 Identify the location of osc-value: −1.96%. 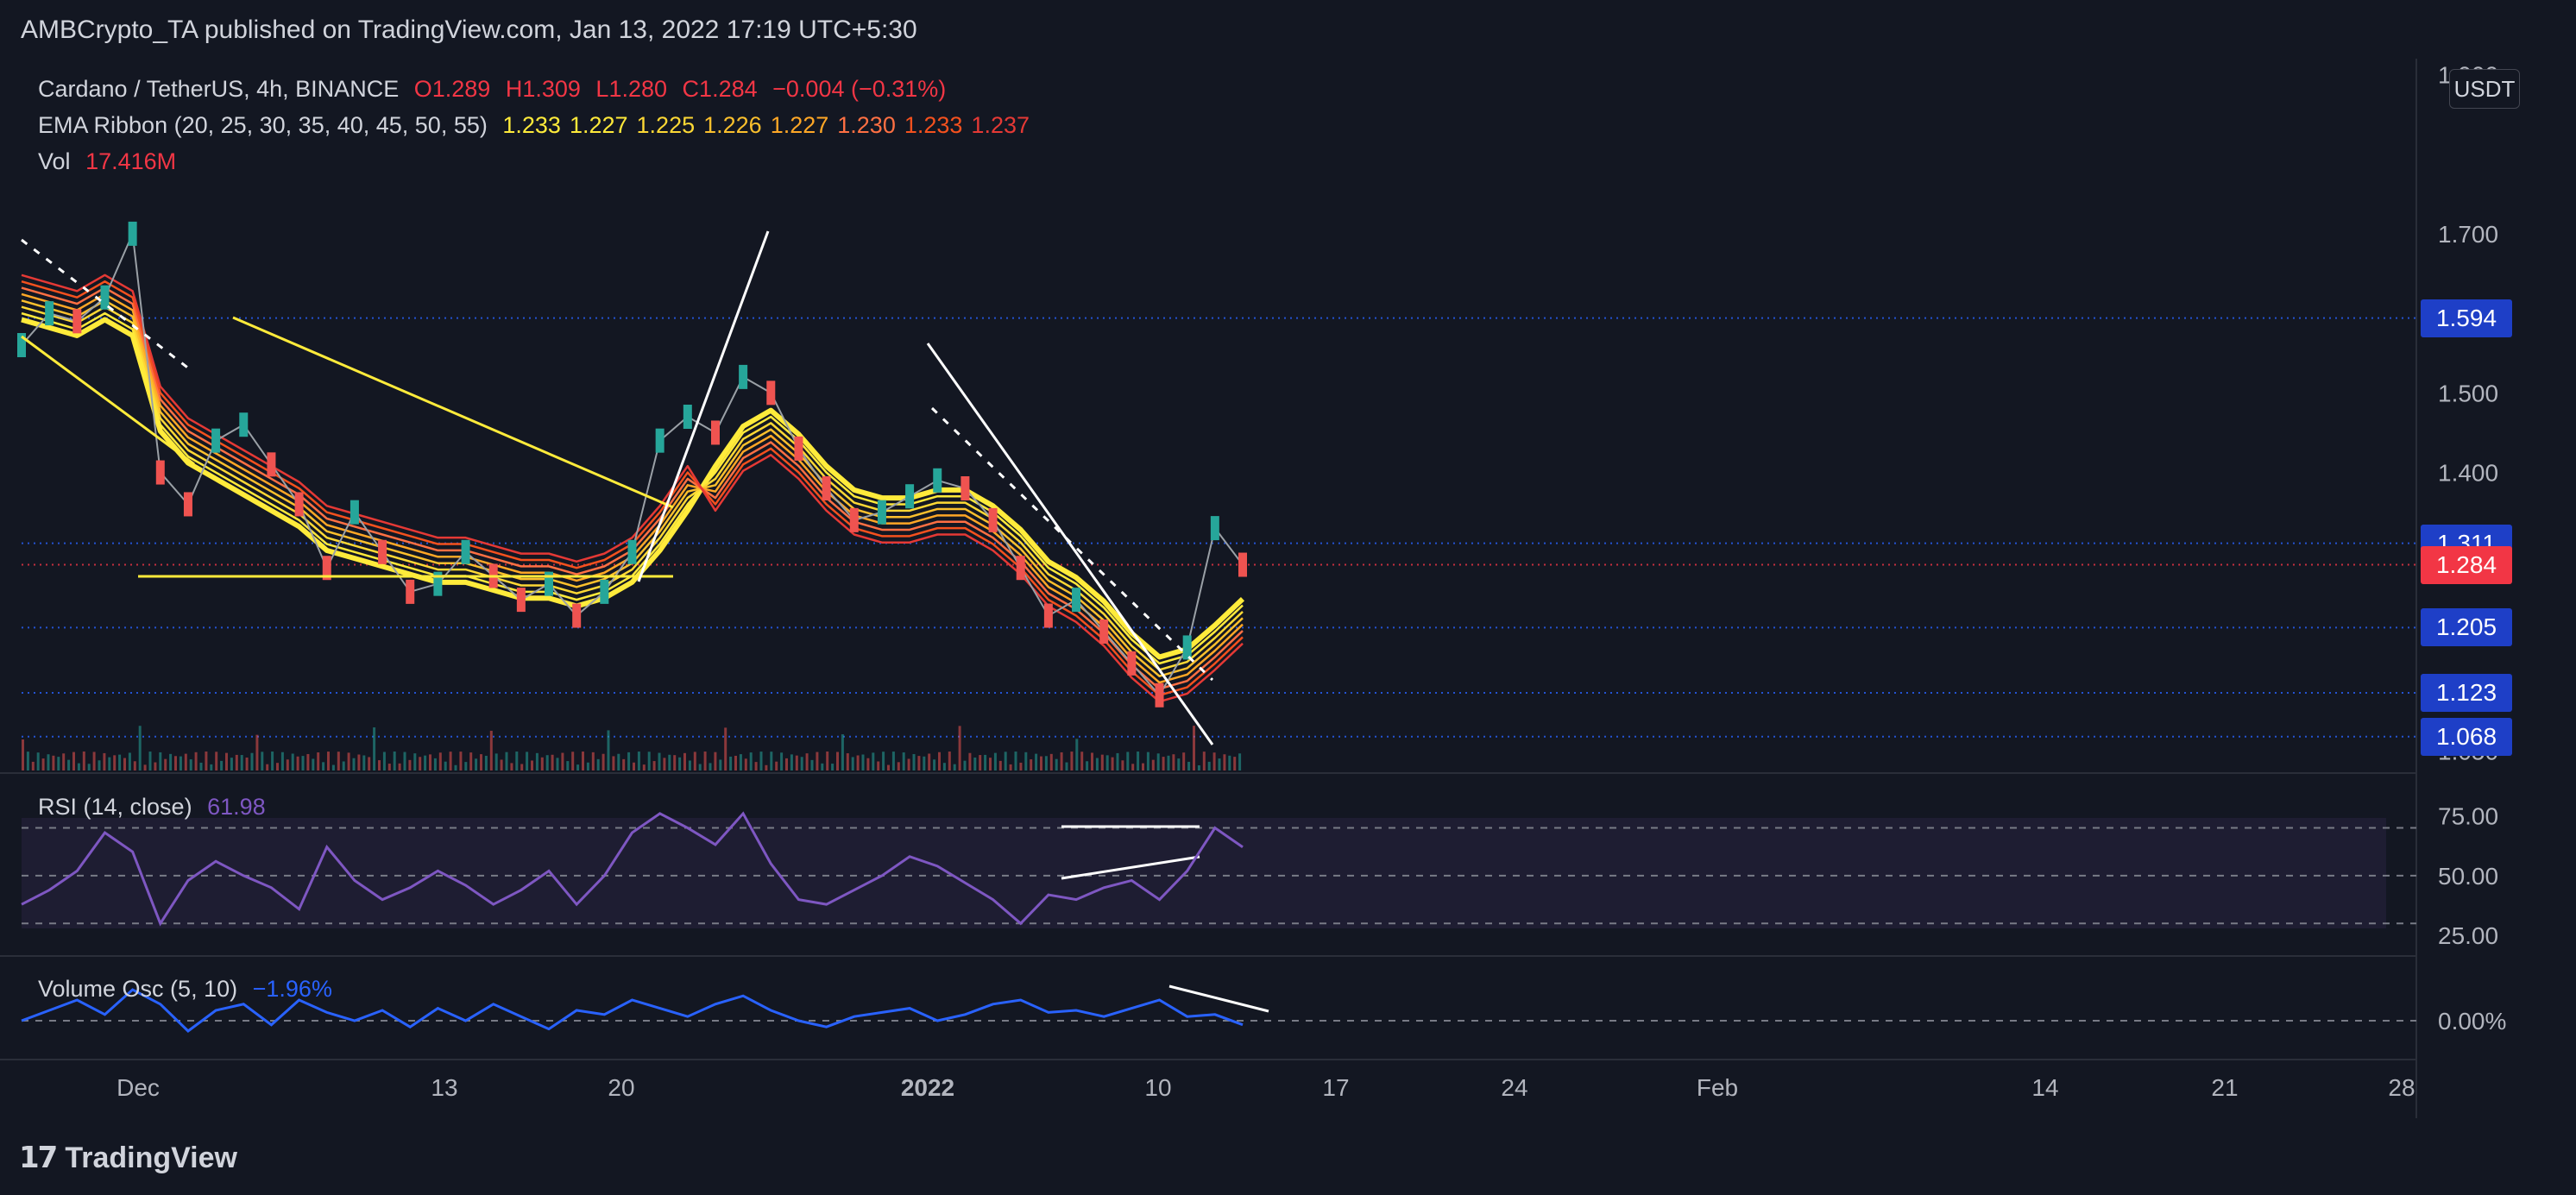
(292, 989).